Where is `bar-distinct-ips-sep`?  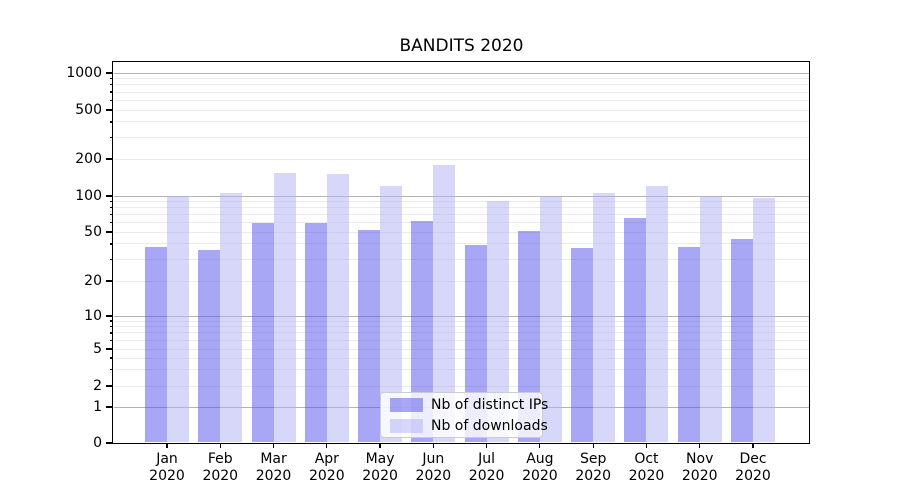 bar-distinct-ips-sep is located at coordinates (582, 345).